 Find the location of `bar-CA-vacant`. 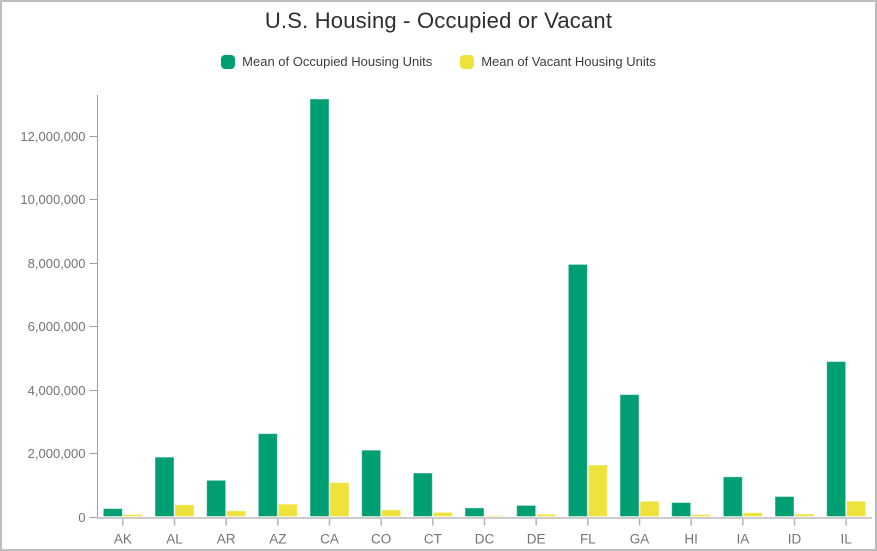

bar-CA-vacant is located at coordinates (339, 499).